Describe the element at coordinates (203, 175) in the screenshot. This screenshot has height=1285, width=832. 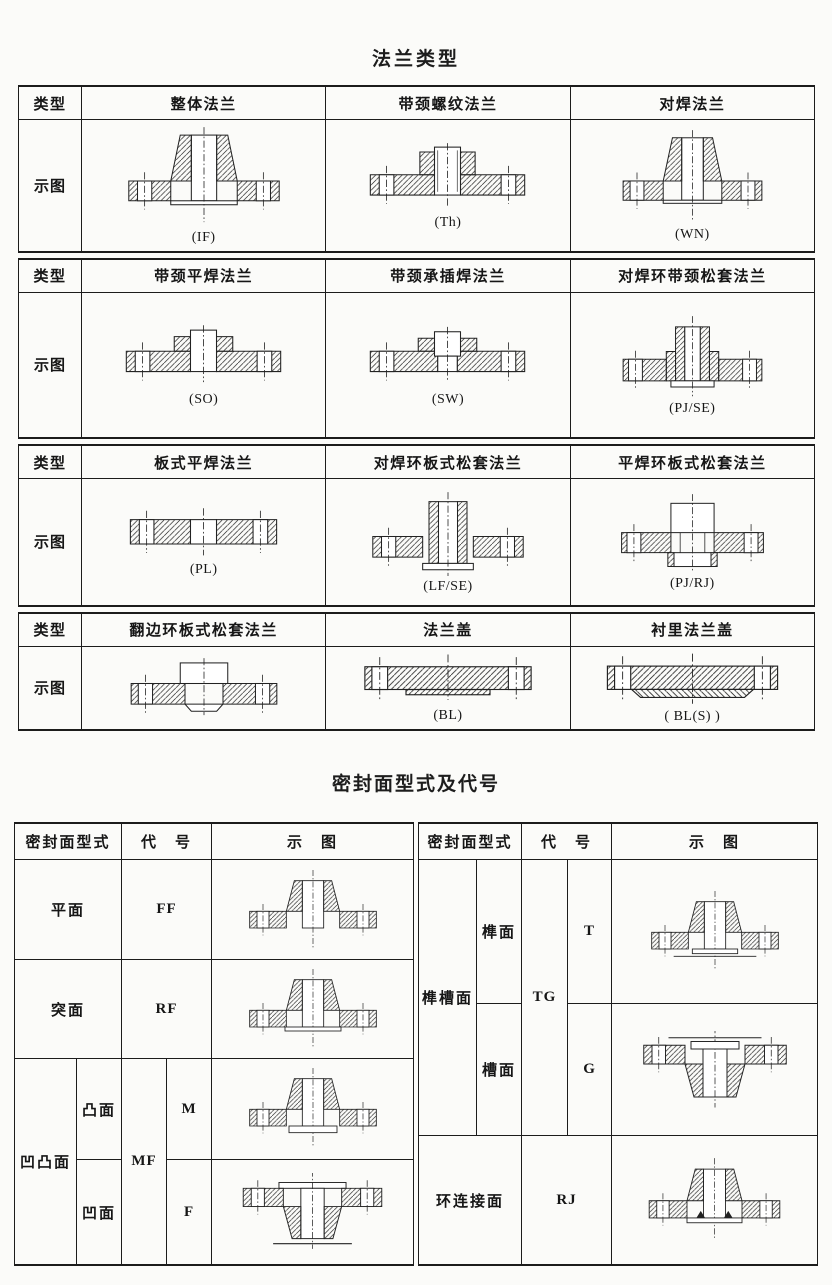
I see `flange-diagram-integral` at that location.